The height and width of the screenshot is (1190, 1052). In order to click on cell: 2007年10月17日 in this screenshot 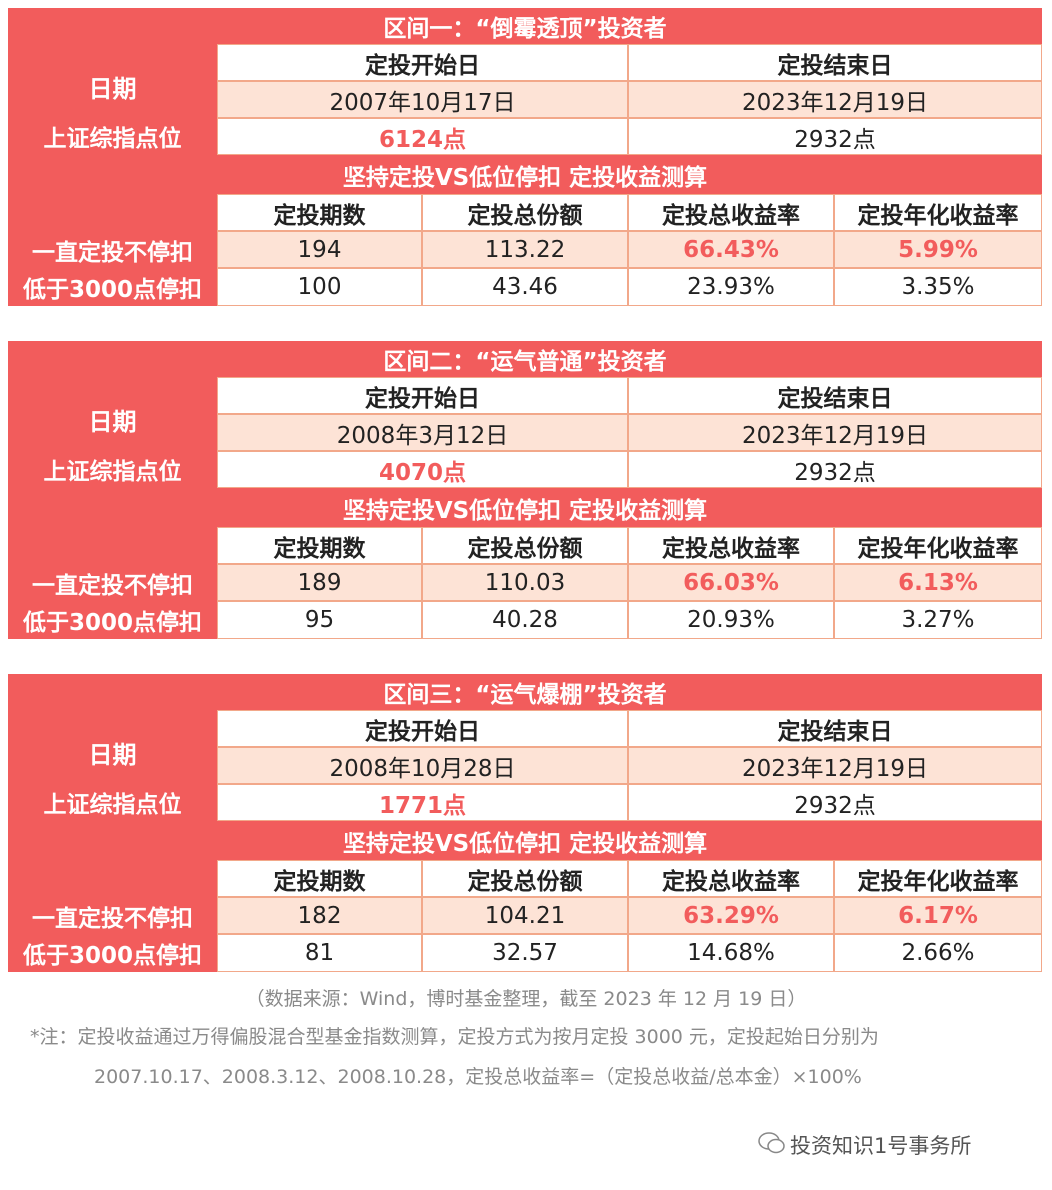, I will do `click(422, 99)`.